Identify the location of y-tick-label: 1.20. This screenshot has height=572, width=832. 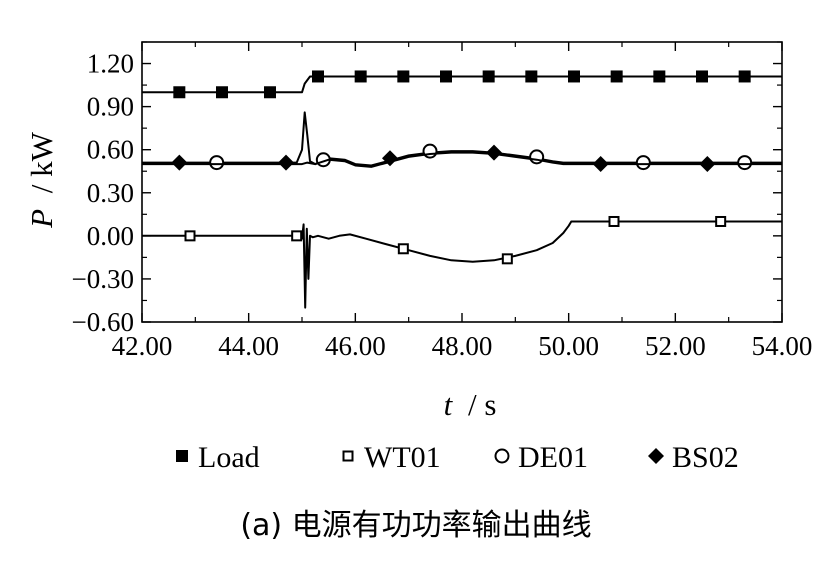
(110, 64).